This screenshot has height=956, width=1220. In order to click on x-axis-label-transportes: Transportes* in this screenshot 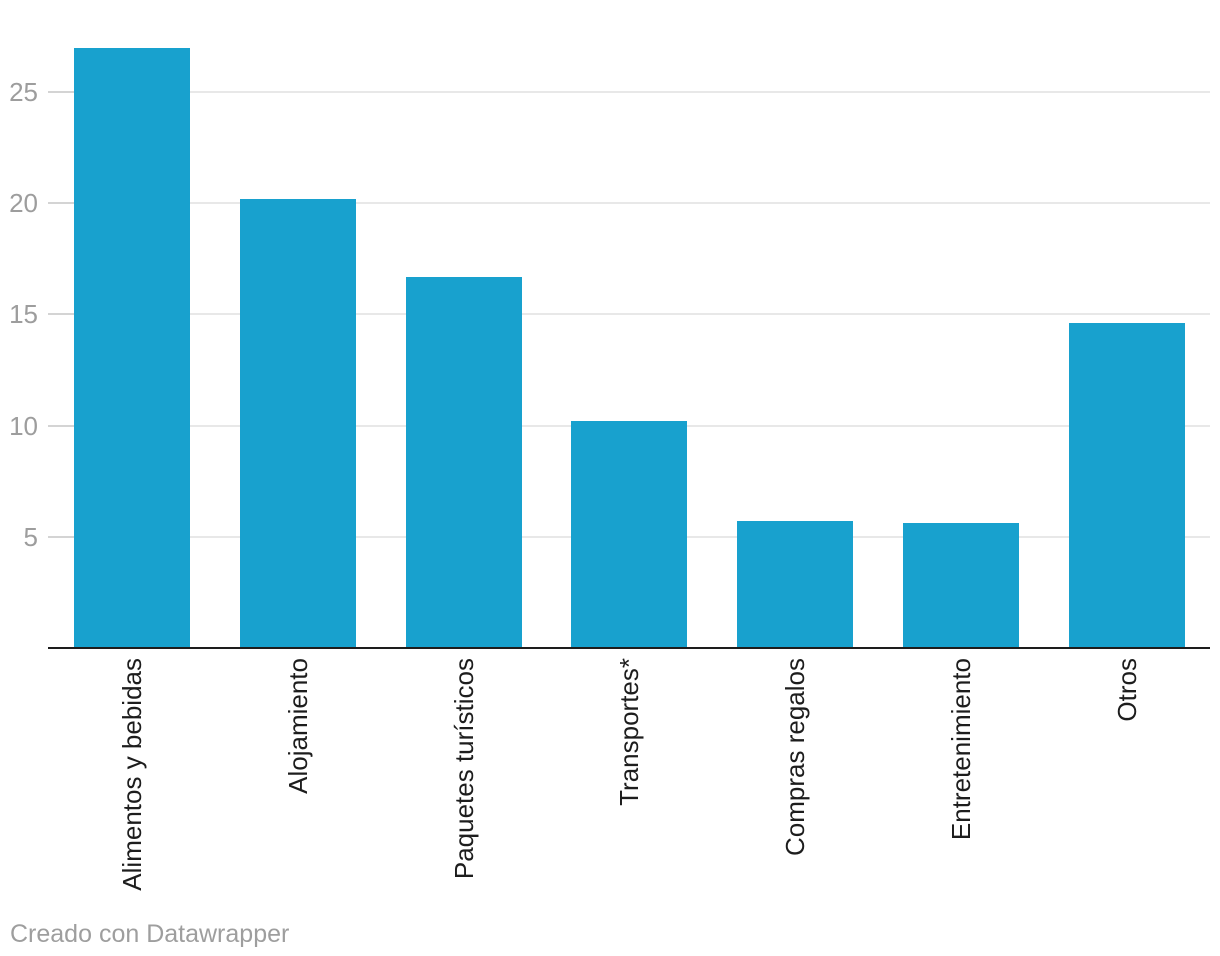, I will do `click(629, 732)`.